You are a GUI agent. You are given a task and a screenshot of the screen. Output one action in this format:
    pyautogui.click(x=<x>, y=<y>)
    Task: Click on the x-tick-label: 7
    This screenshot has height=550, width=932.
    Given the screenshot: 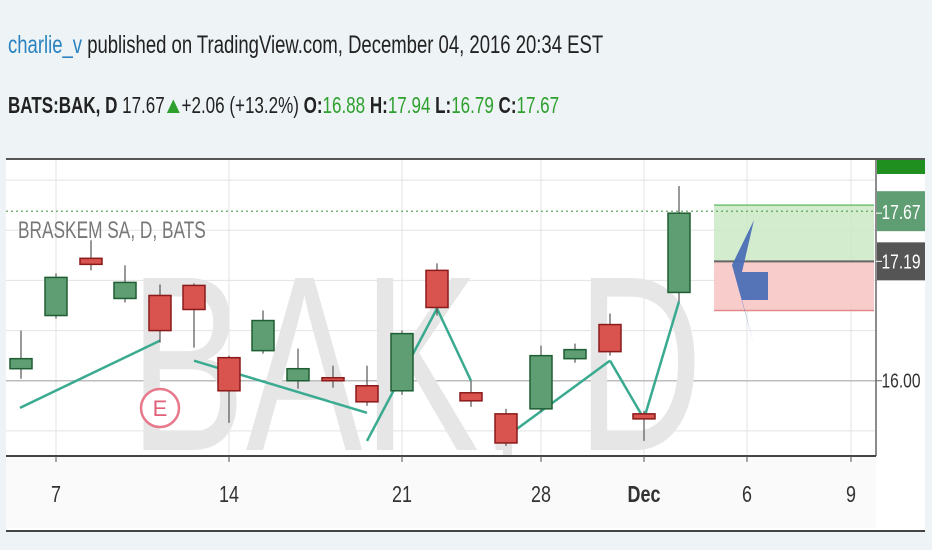 What is the action you would take?
    pyautogui.click(x=56, y=495)
    